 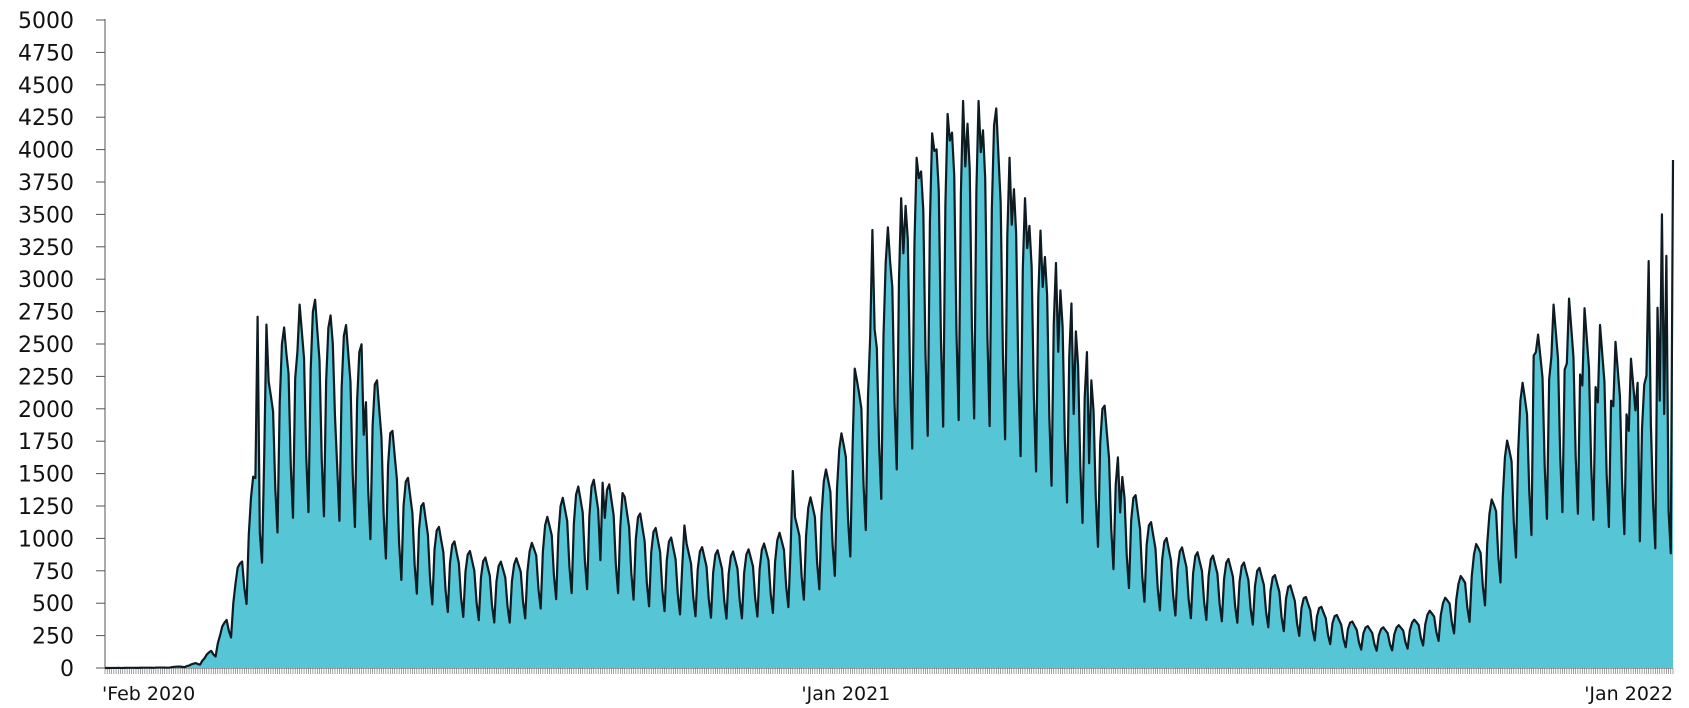 What do you see at coordinates (46, 248) in the screenshot?
I see `y-tick-label: 3250` at bounding box center [46, 248].